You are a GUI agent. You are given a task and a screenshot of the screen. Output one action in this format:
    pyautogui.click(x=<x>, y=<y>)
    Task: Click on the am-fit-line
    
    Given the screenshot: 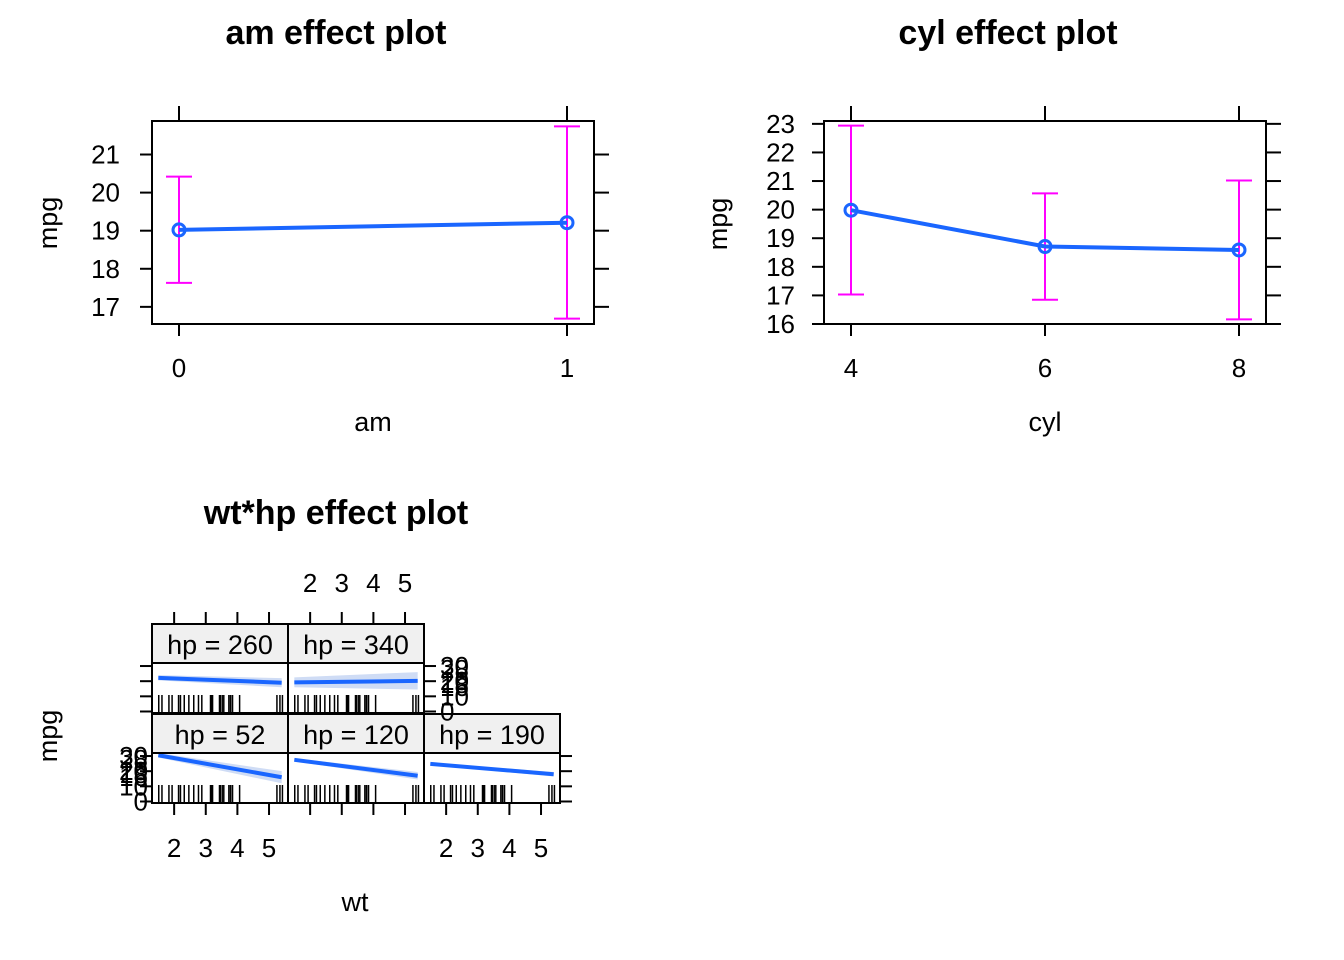 What is the action you would take?
    pyautogui.click(x=373, y=226)
    